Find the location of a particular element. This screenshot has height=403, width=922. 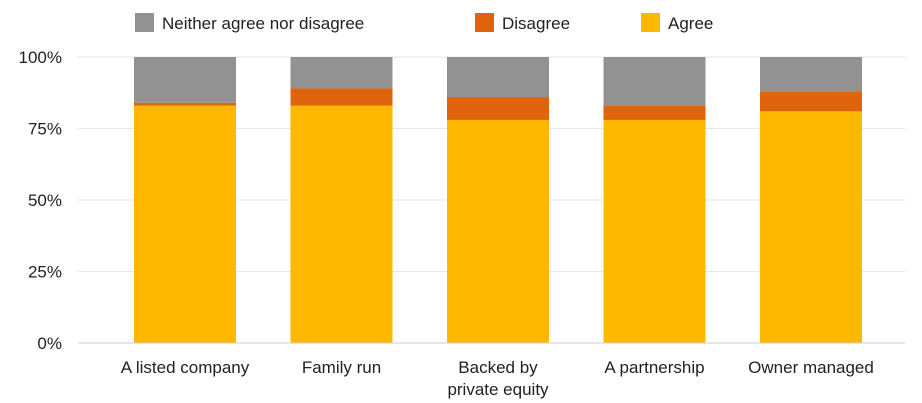

bar-disagree-a-partnership is located at coordinates (654, 112).